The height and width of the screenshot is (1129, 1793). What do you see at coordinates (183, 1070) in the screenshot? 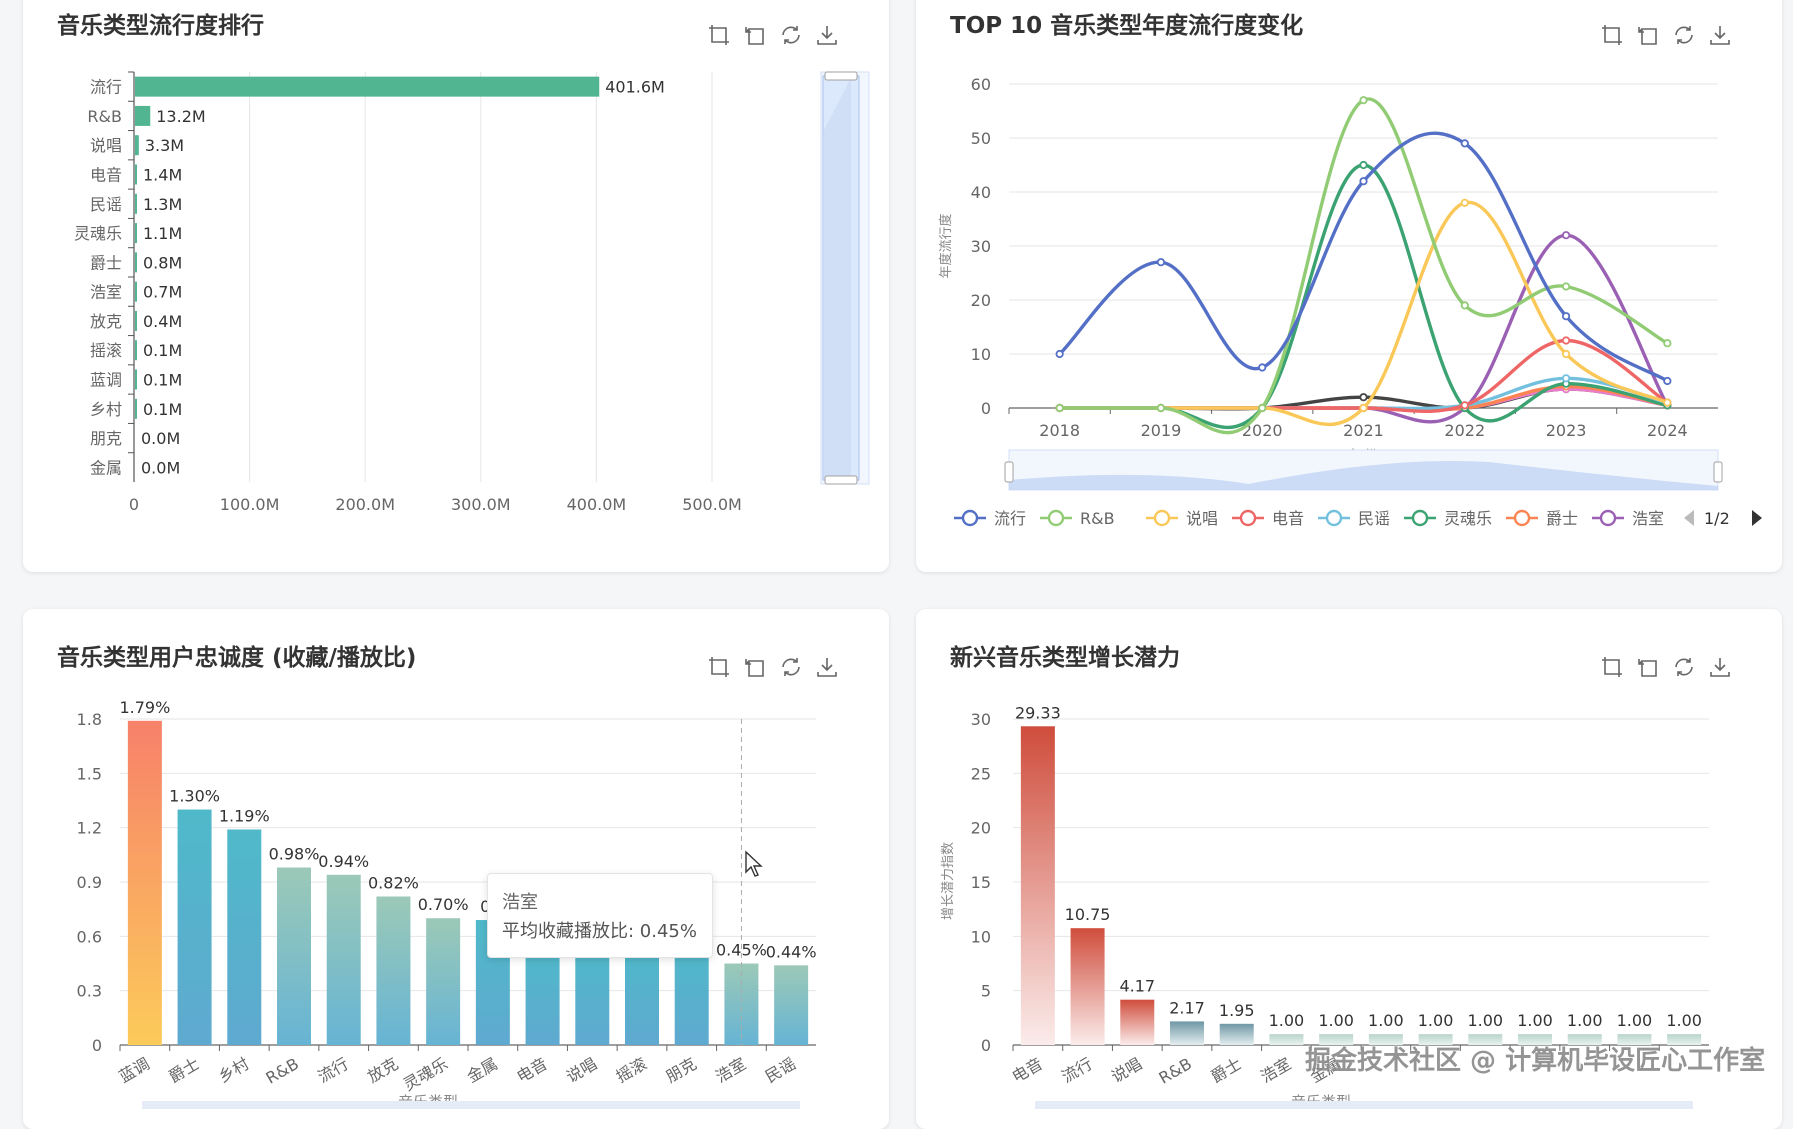
I see `x-tick-label: 爵士` at bounding box center [183, 1070].